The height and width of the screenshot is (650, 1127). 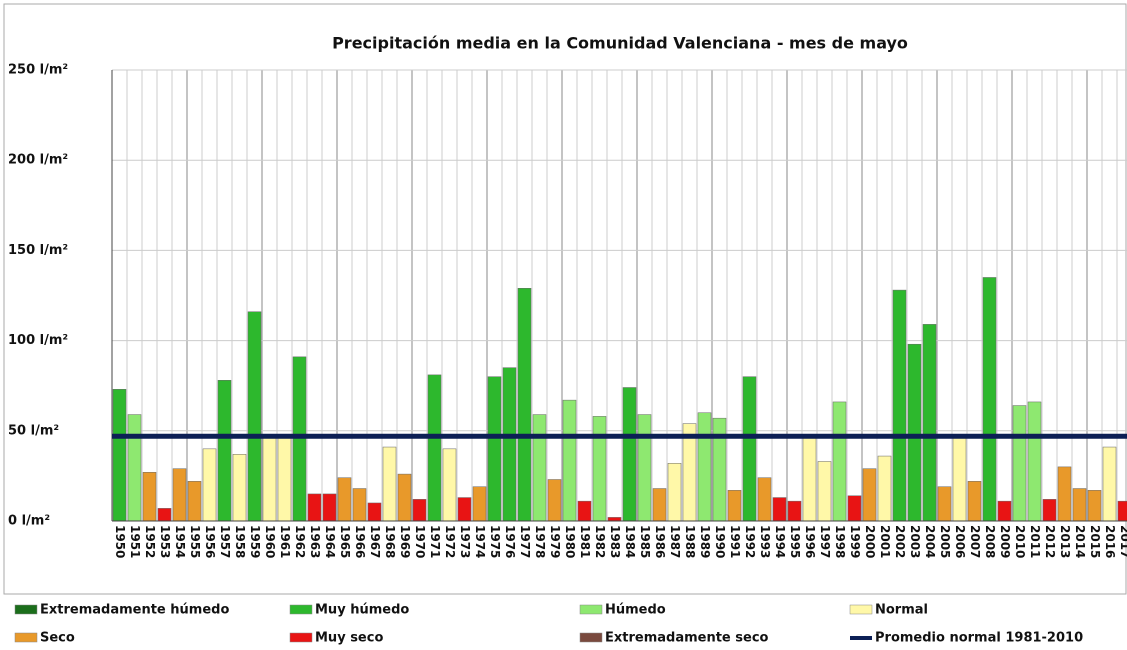 What do you see at coordinates (750, 541) in the screenshot?
I see `x-tick-label: 1992` at bounding box center [750, 541].